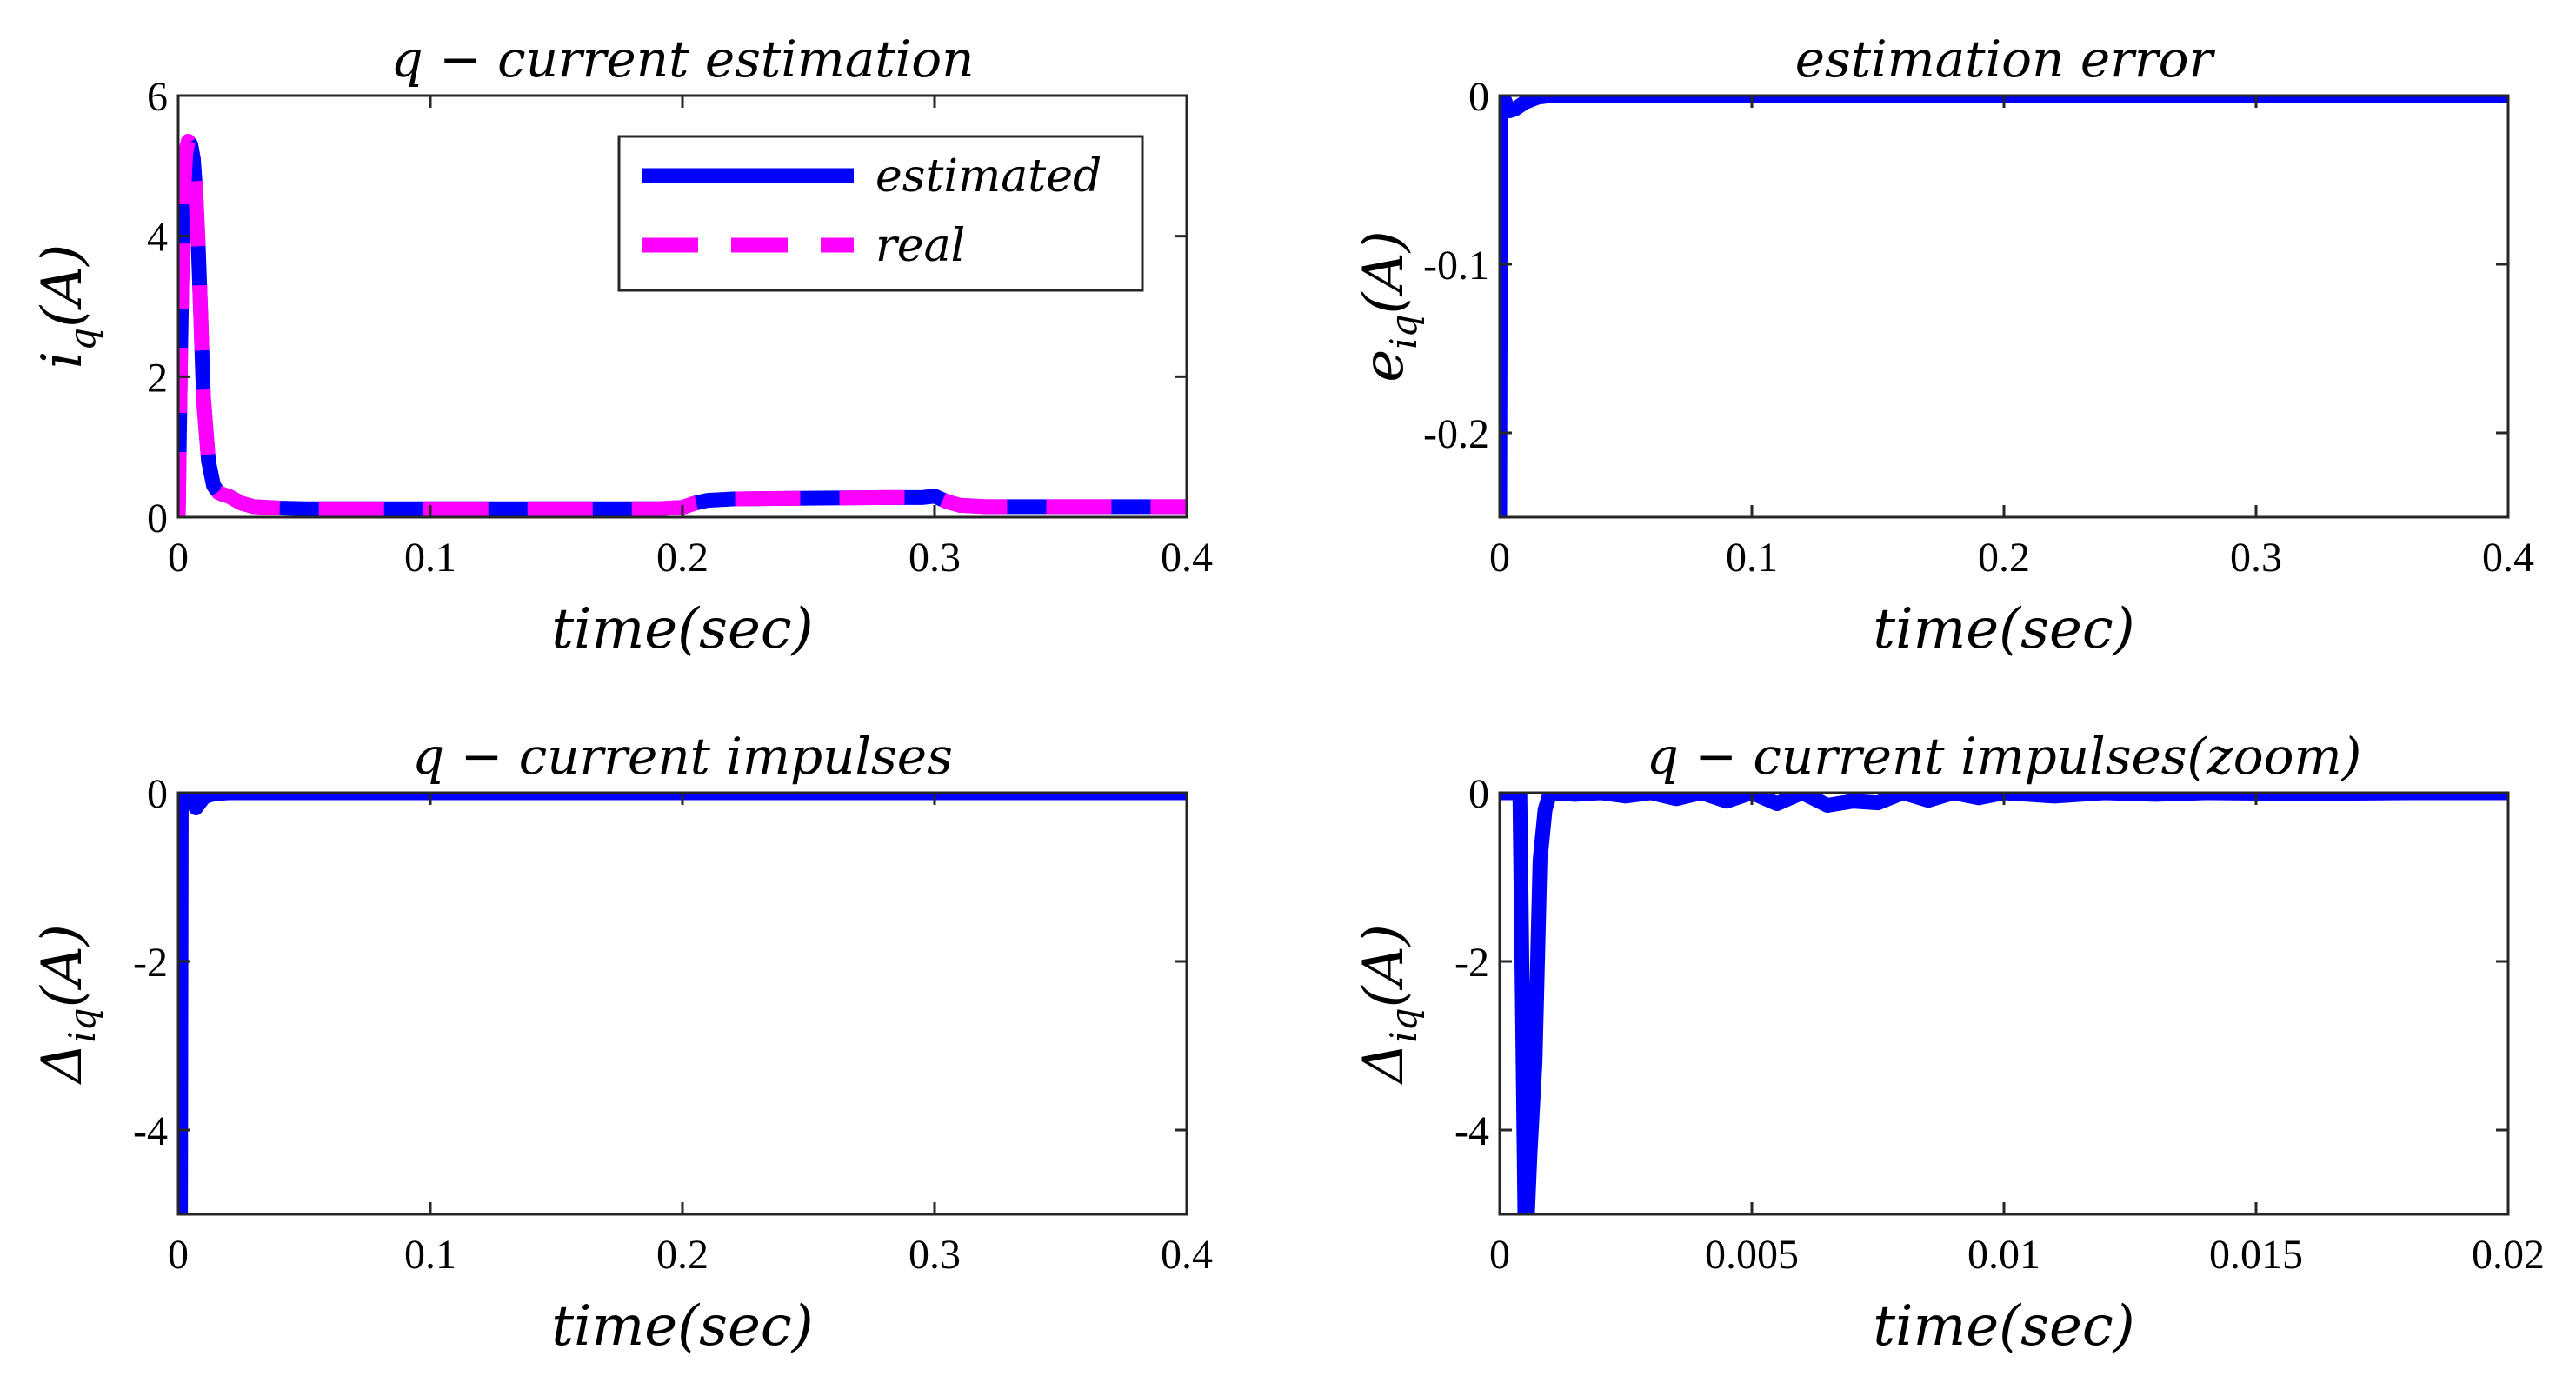 This screenshot has width=2576, height=1396. Describe the element at coordinates (1456, 434) in the screenshot. I see `y-tick-label: -0.2` at that location.